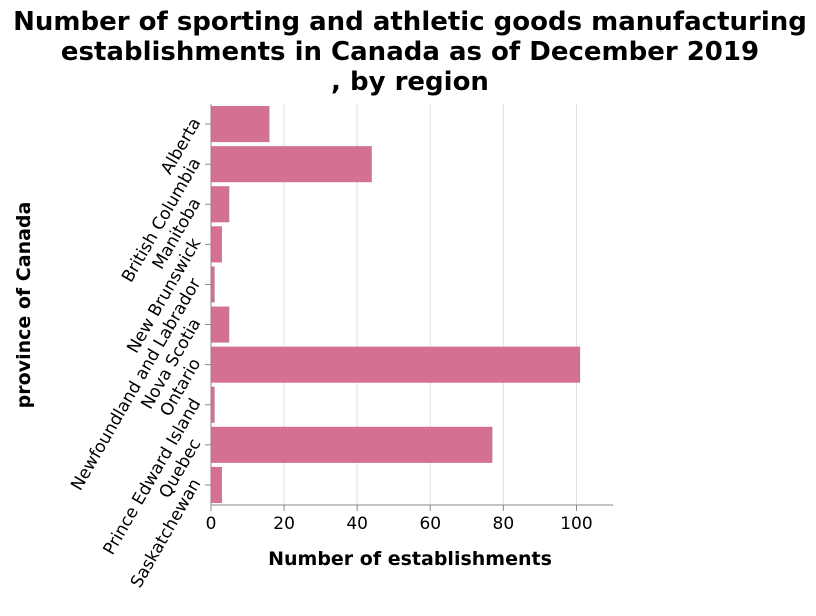  What do you see at coordinates (284, 524) in the screenshot?
I see `x-tick-label: 20` at bounding box center [284, 524].